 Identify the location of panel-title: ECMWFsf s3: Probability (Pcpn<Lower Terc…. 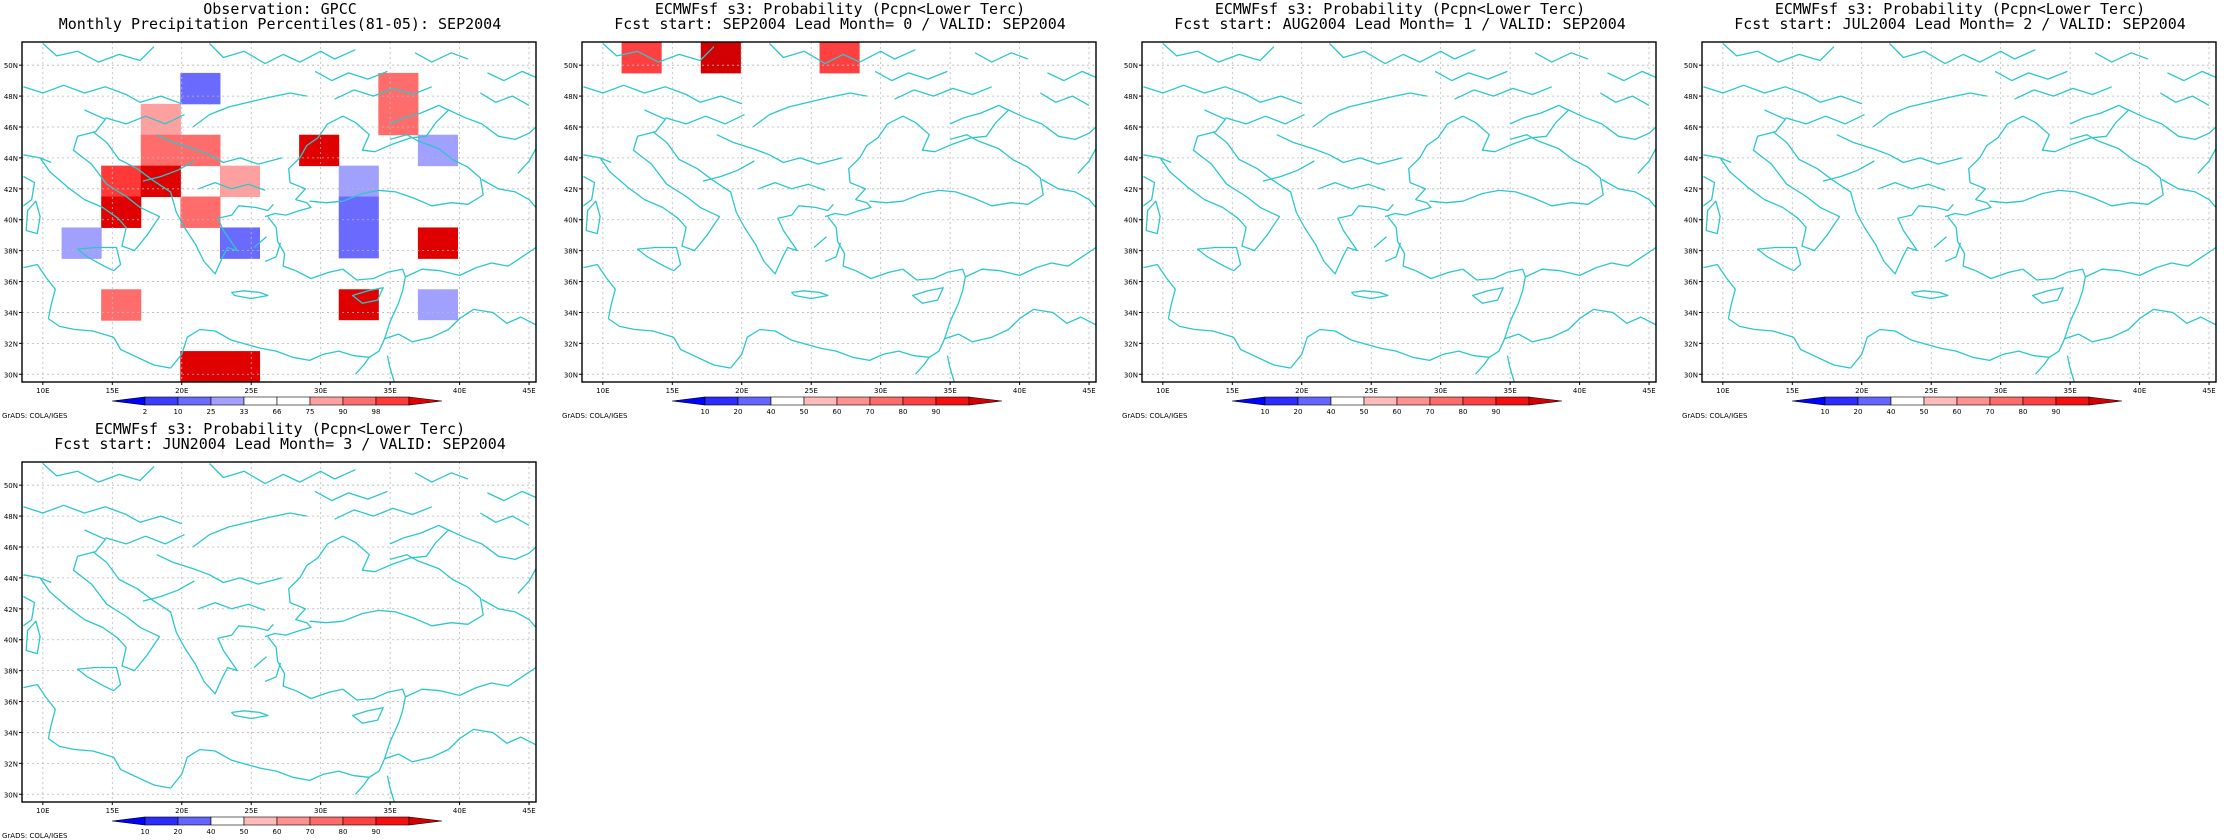
(280, 429).